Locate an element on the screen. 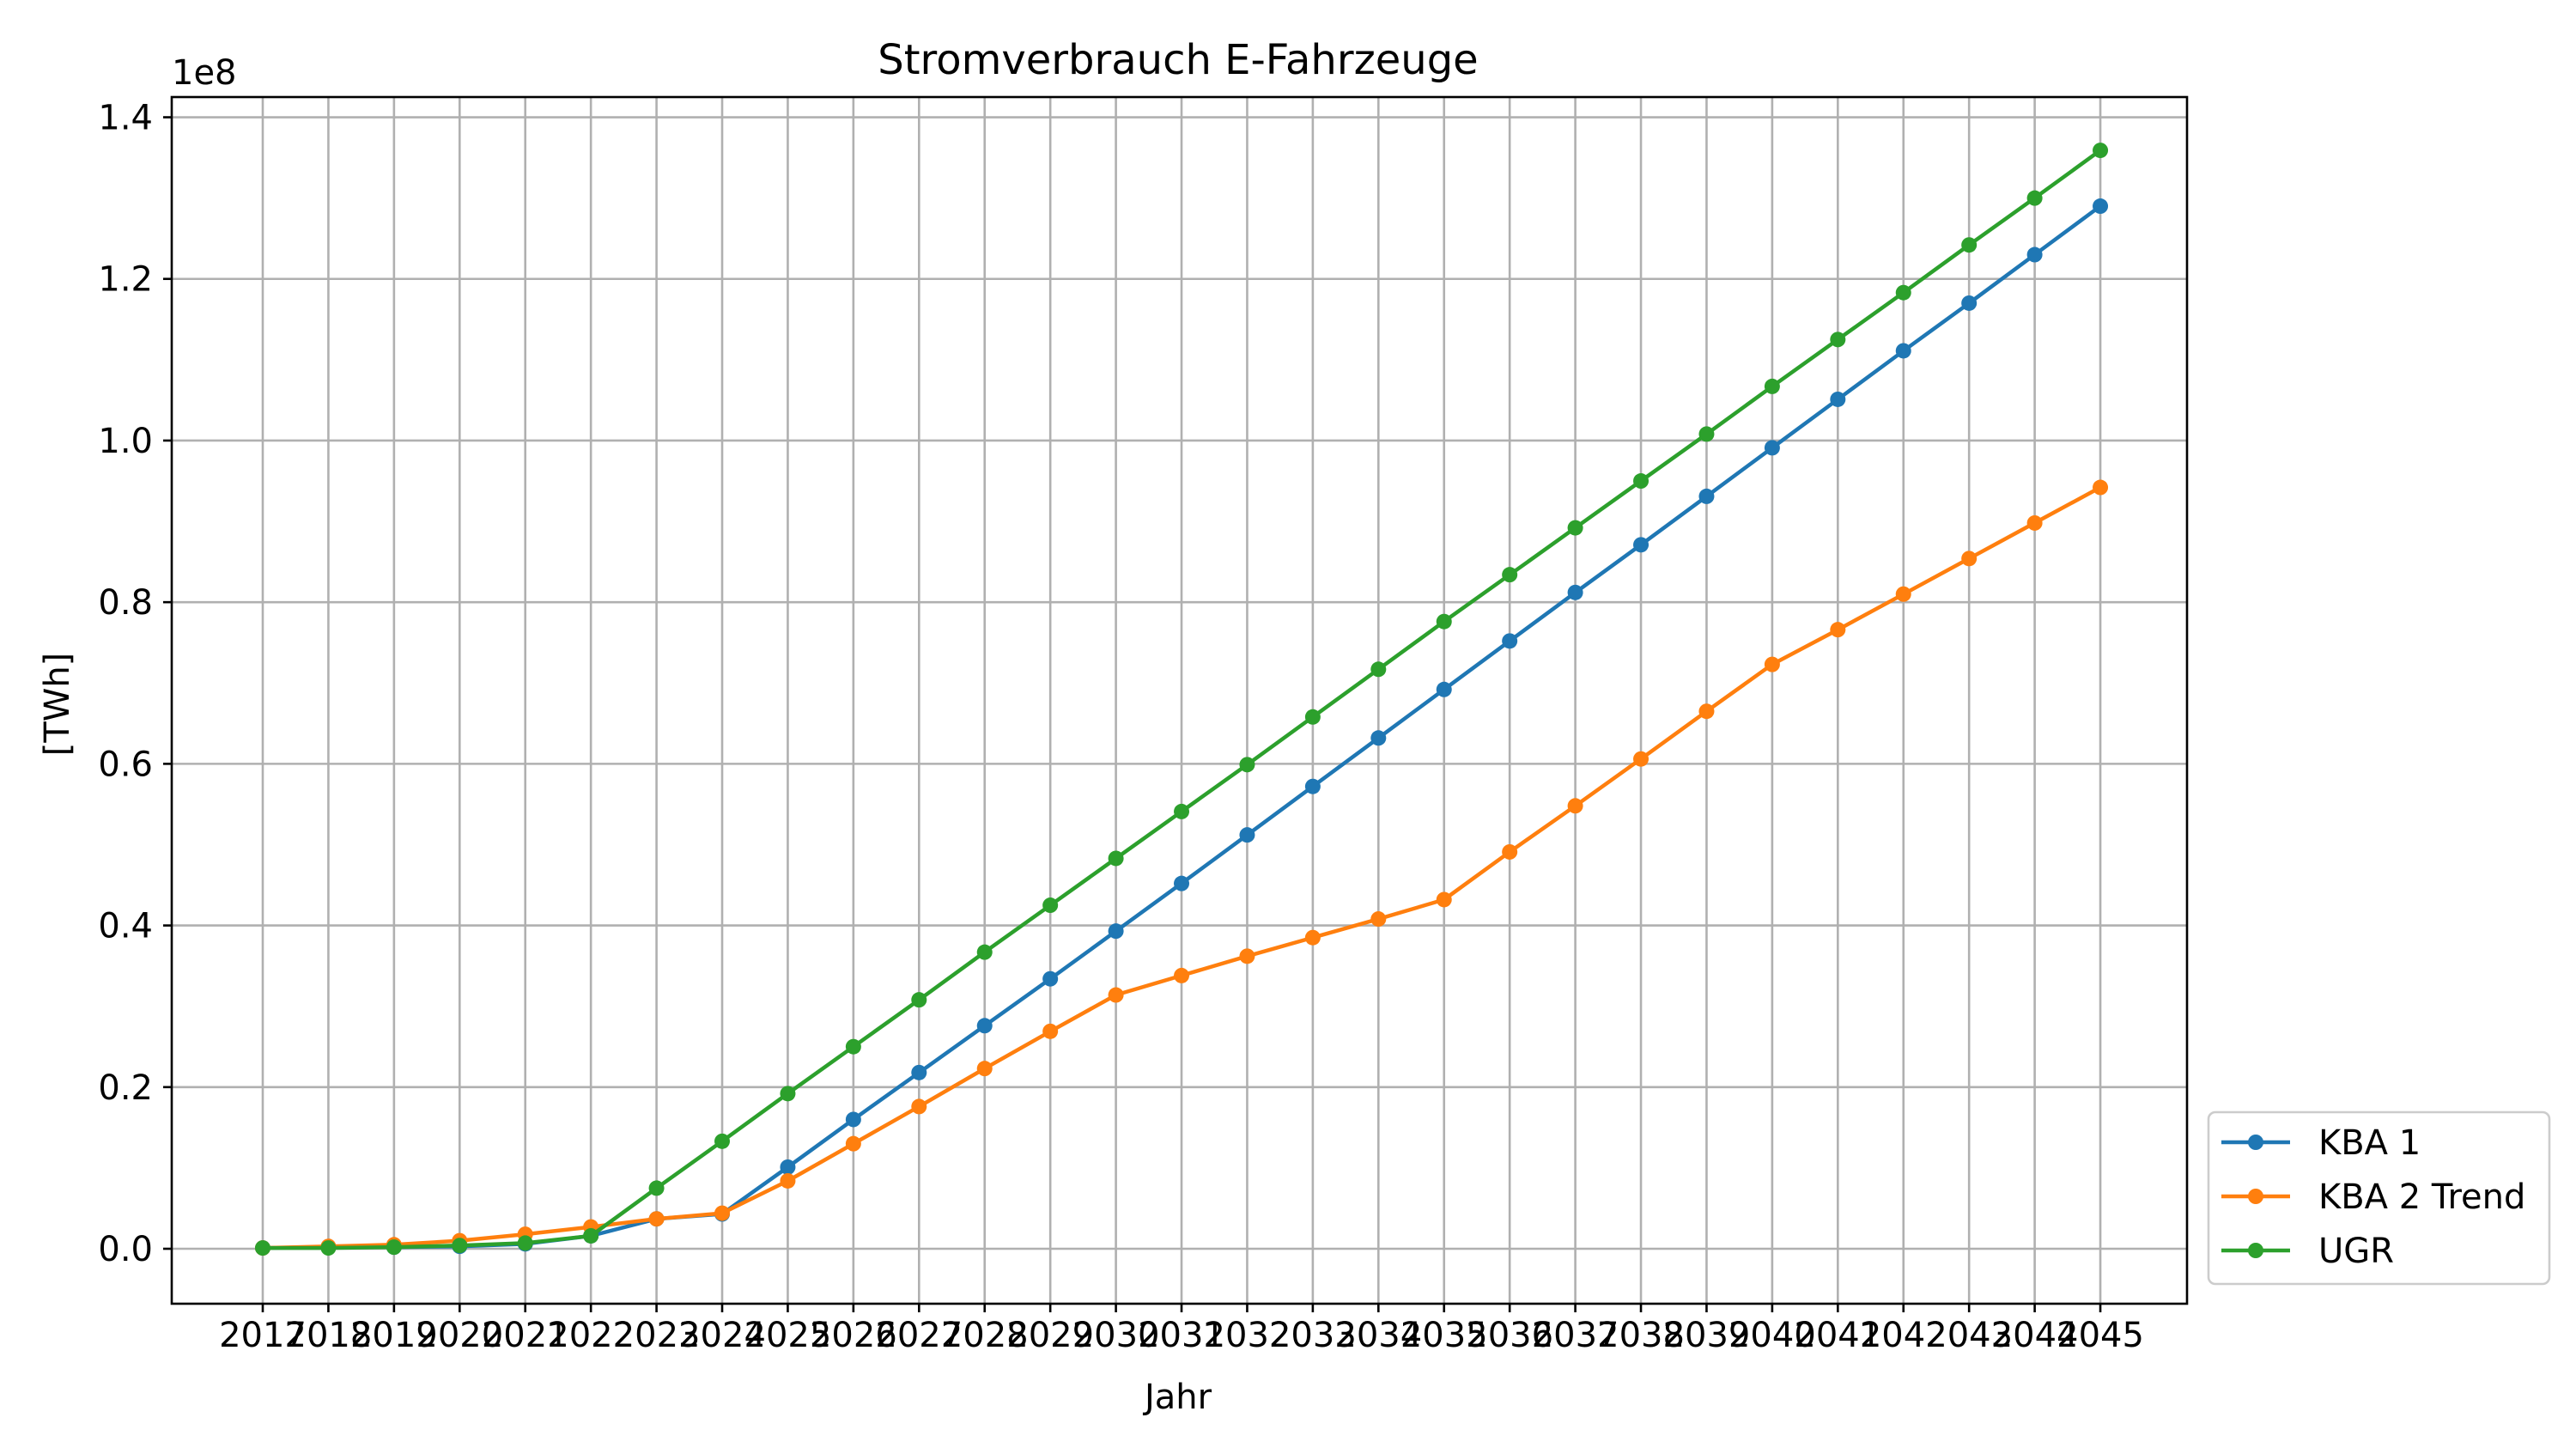 The height and width of the screenshot is (1448, 2576). x-tick-label: 2038 is located at coordinates (1641, 1335).